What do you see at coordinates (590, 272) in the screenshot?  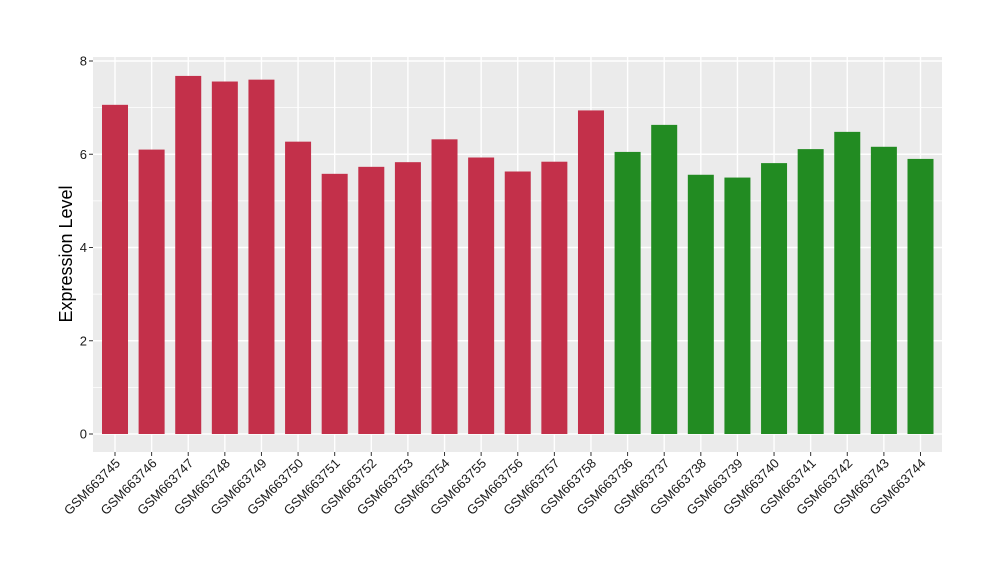 I see `bar-GSM663758` at bounding box center [590, 272].